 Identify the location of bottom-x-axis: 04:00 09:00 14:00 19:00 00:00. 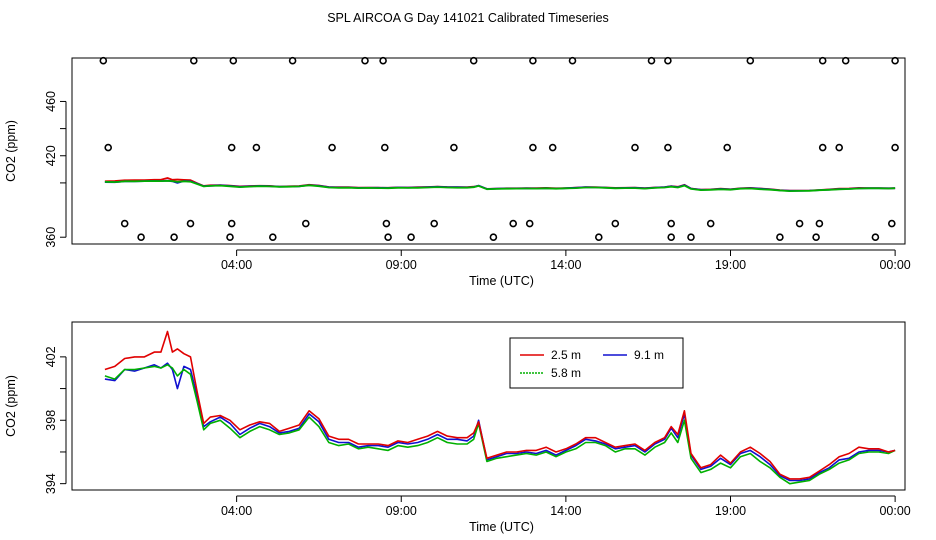
(566, 506).